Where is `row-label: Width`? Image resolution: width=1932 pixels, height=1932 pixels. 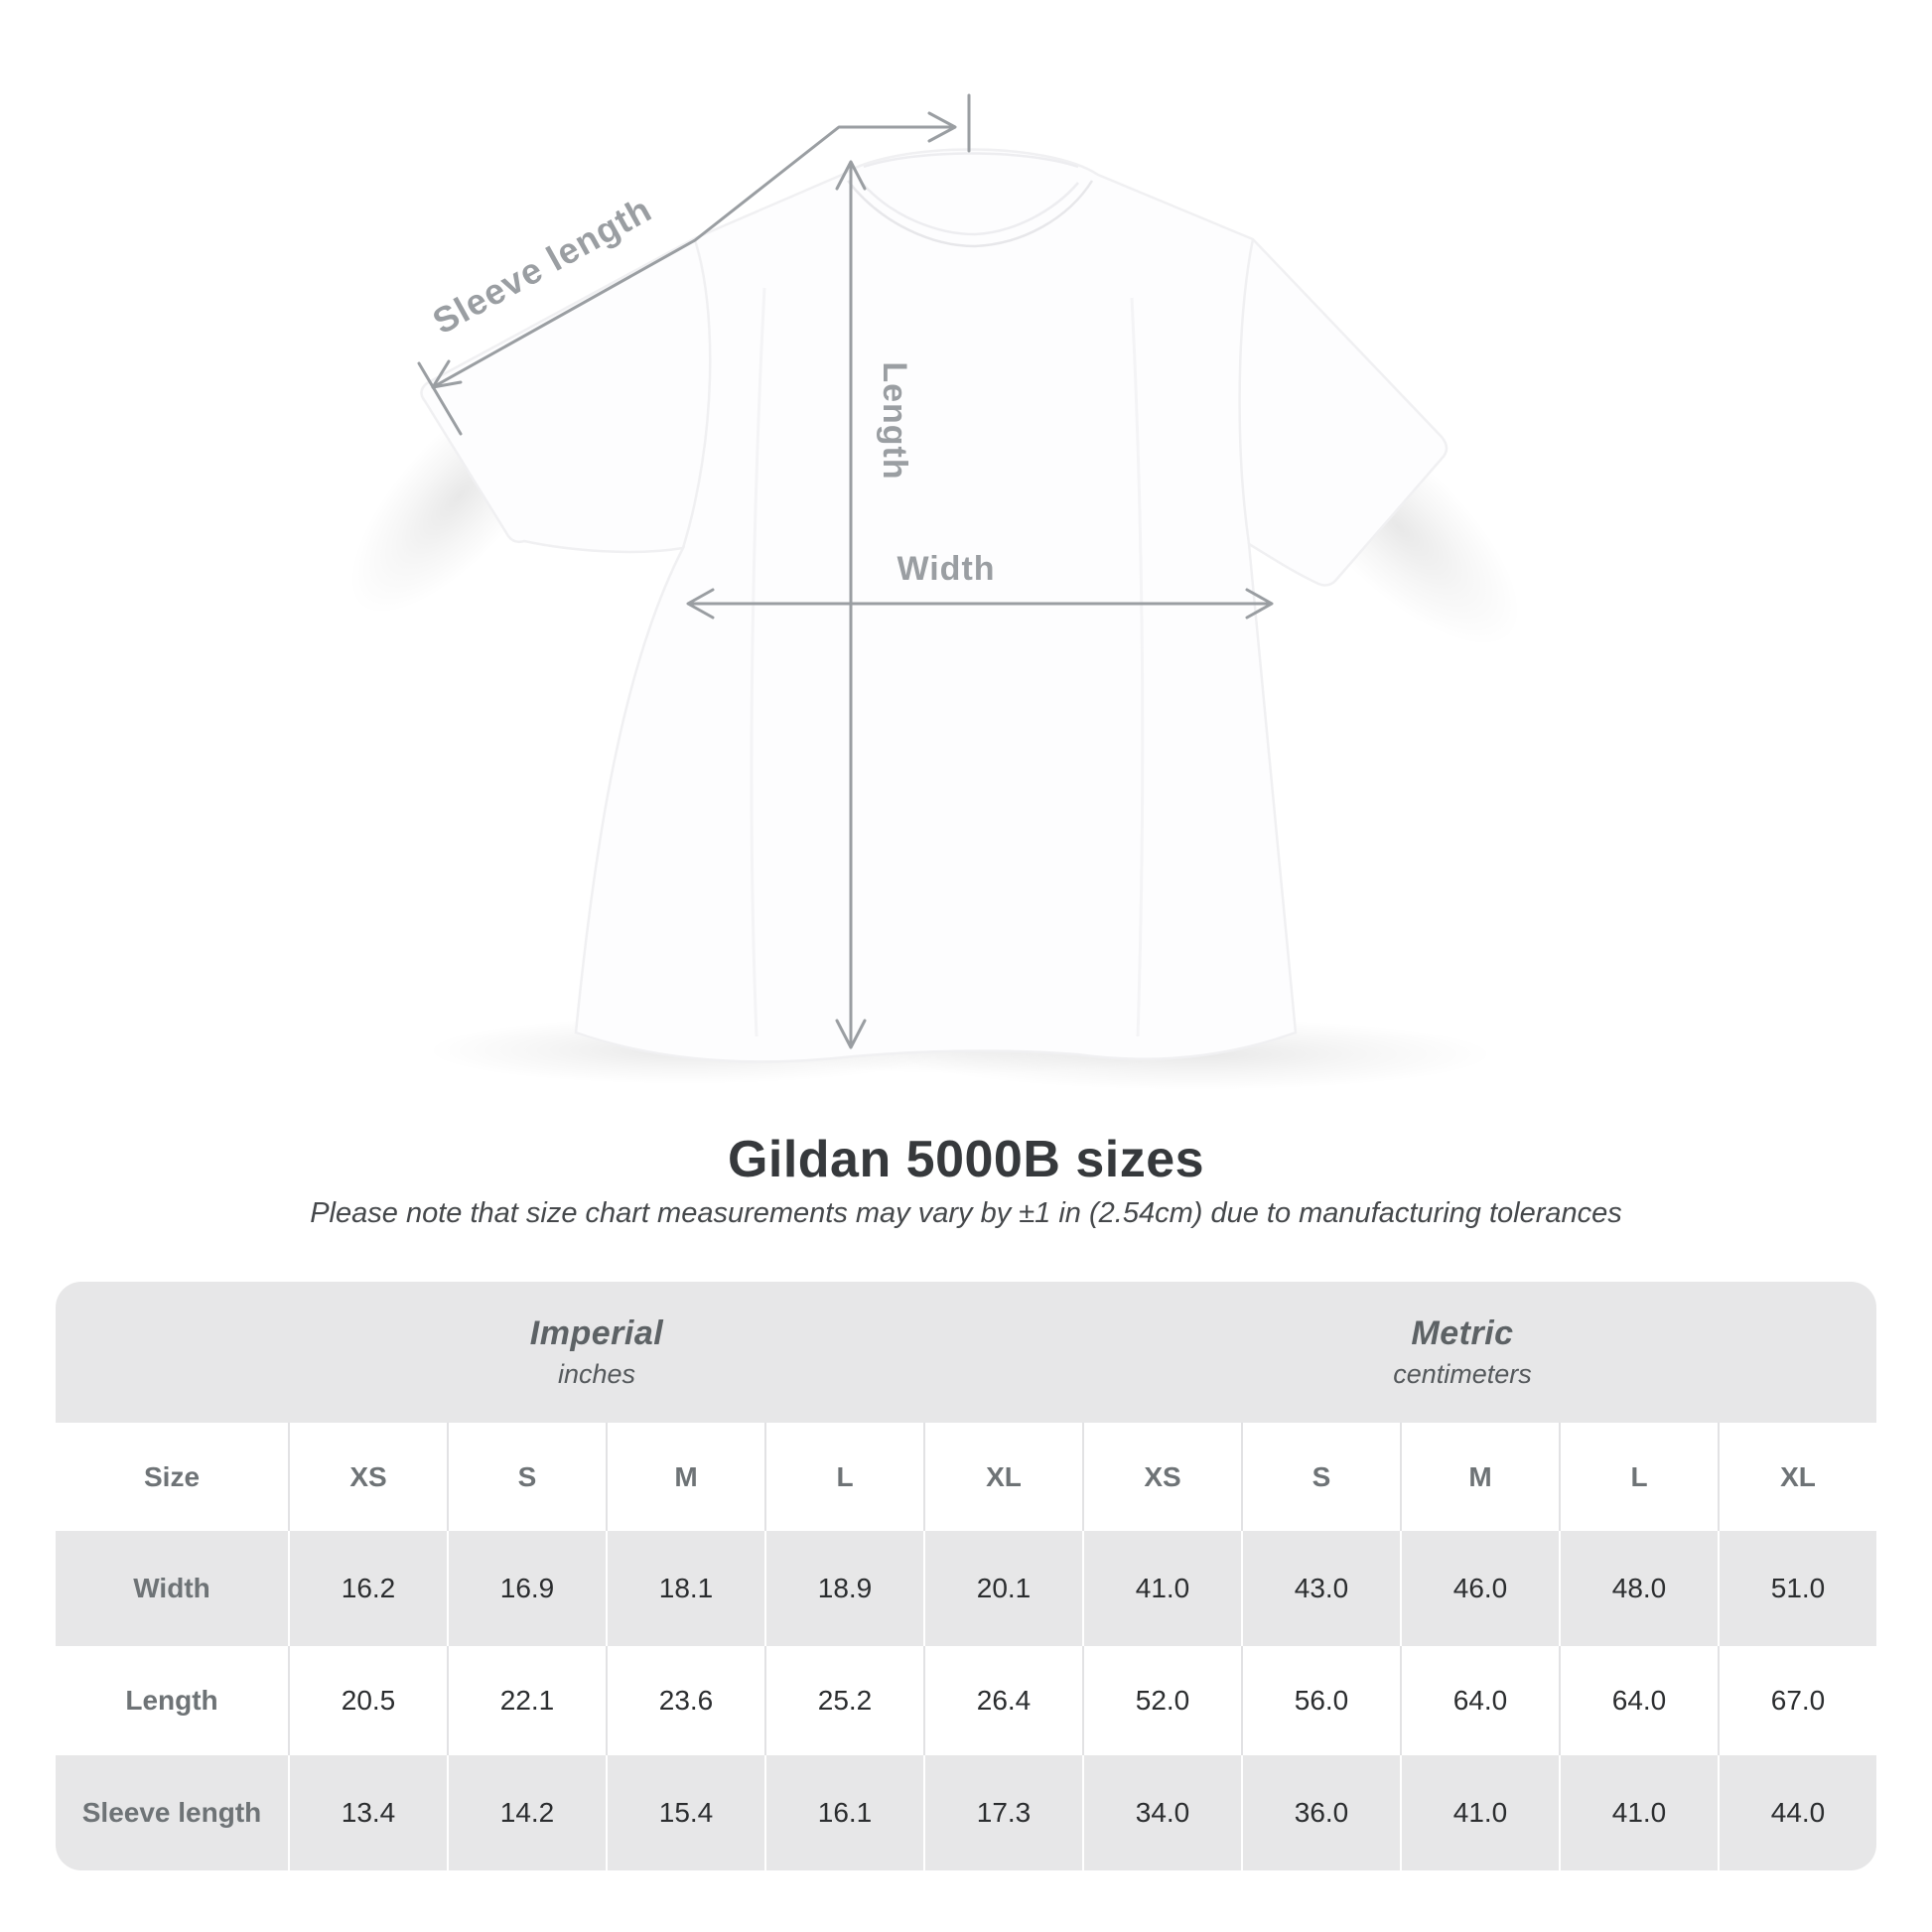
row-label: Width is located at coordinates (171, 1588).